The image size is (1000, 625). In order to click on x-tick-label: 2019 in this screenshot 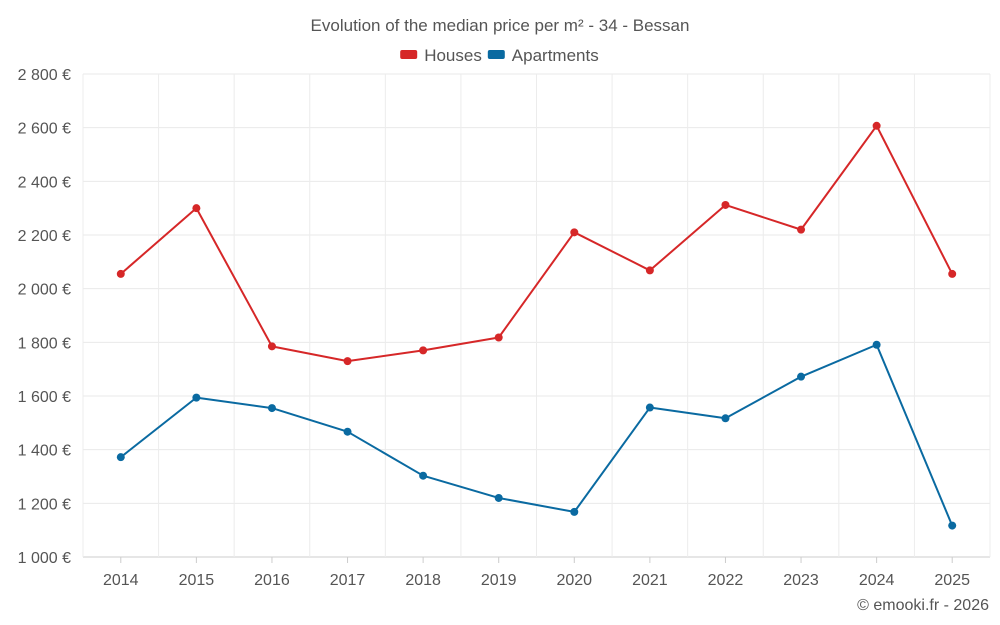, I will do `click(499, 580)`.